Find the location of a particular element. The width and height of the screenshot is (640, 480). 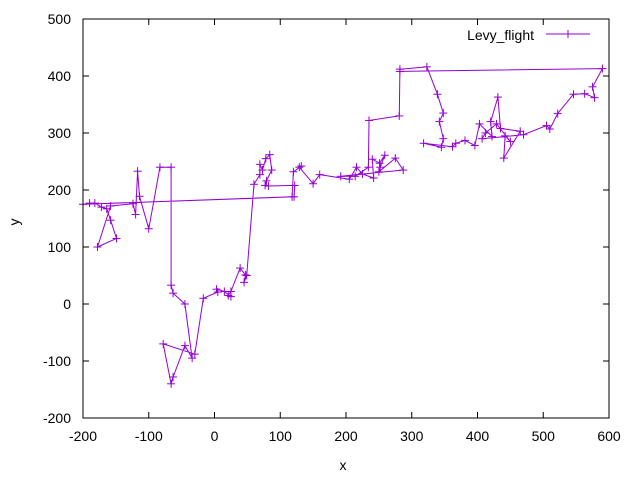

y-tick-label: 100 is located at coordinates (60, 247).